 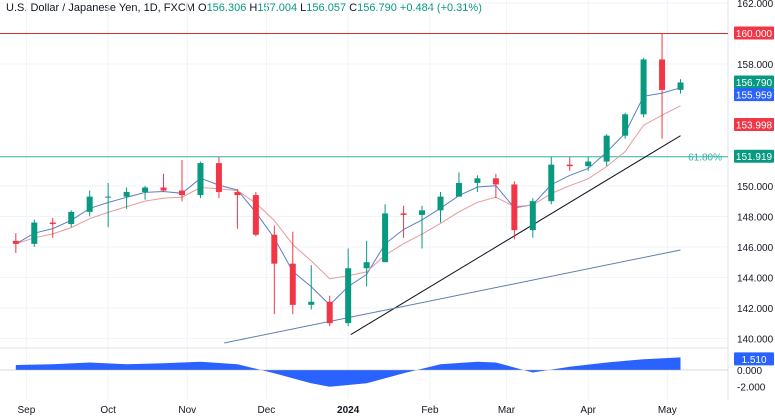 What do you see at coordinates (749, 371) in the screenshot?
I see `indicator-tick-label: 0.000` at bounding box center [749, 371].